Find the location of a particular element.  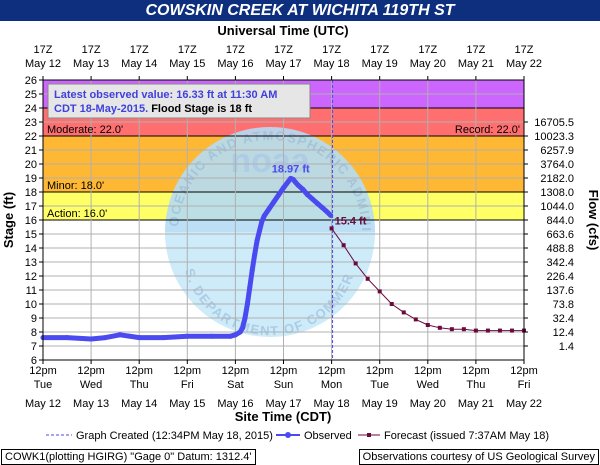

noaa-logo-text: noaa is located at coordinates (270, 161).